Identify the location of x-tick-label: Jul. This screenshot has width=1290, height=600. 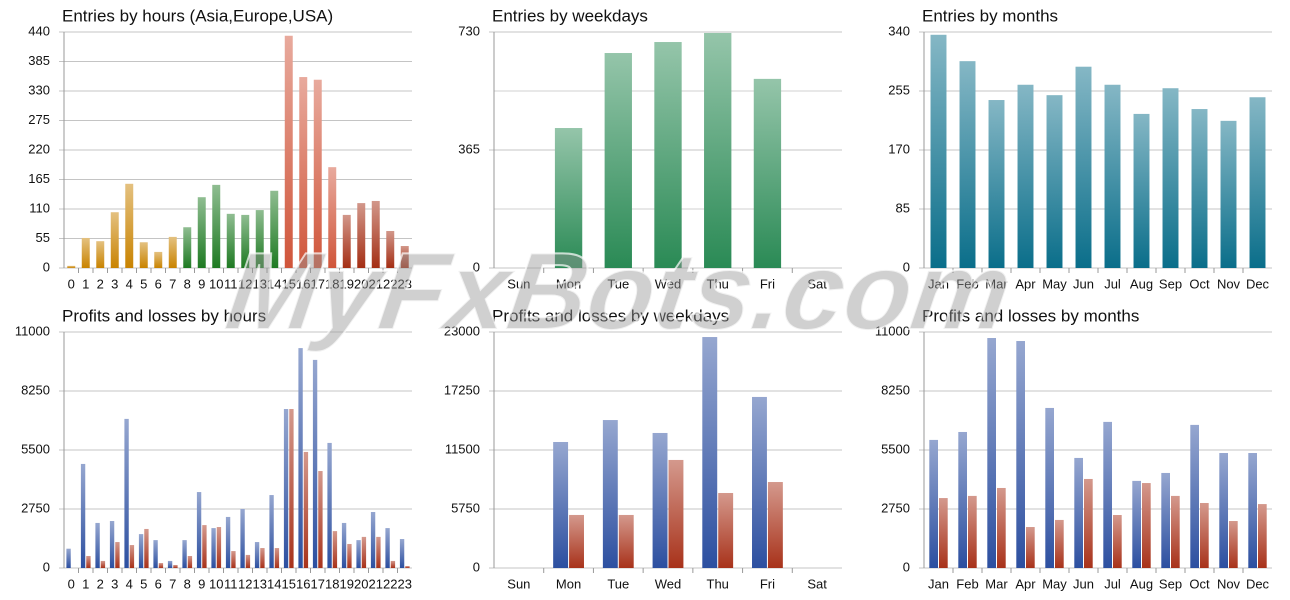
(1112, 283).